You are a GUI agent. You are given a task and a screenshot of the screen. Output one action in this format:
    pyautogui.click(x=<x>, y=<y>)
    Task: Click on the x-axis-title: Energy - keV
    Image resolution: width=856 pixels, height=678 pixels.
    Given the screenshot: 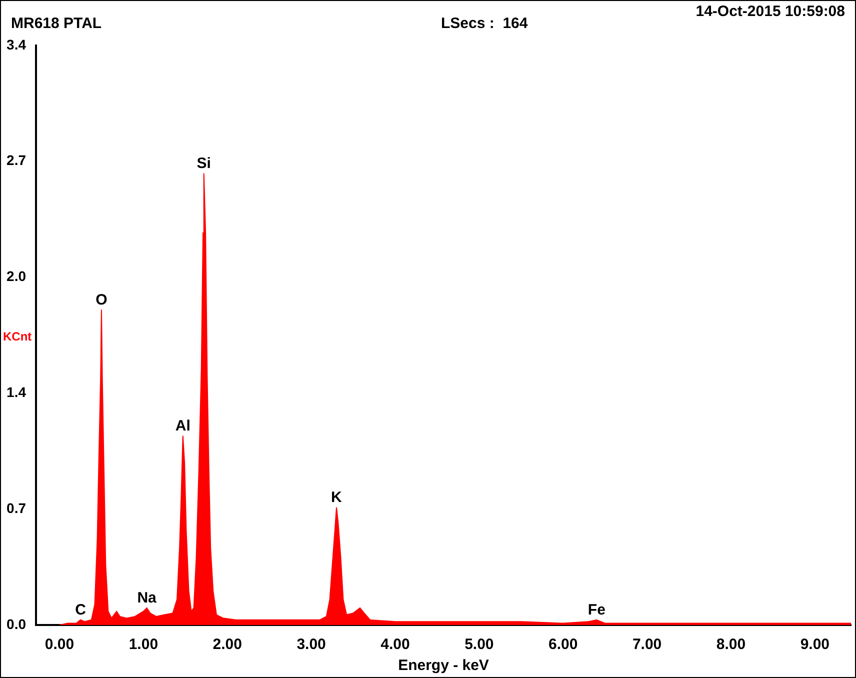 What is the action you would take?
    pyautogui.click(x=443, y=665)
    